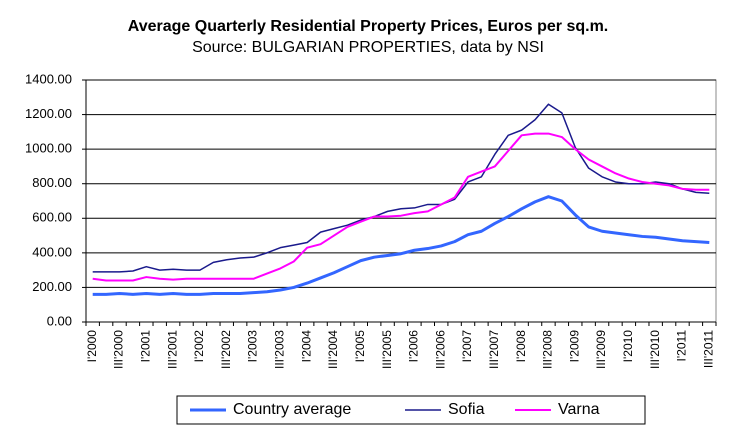 The width and height of the screenshot is (736, 431). Describe the element at coordinates (708, 349) in the screenshot. I see `x-tick-label: III'2011` at that location.